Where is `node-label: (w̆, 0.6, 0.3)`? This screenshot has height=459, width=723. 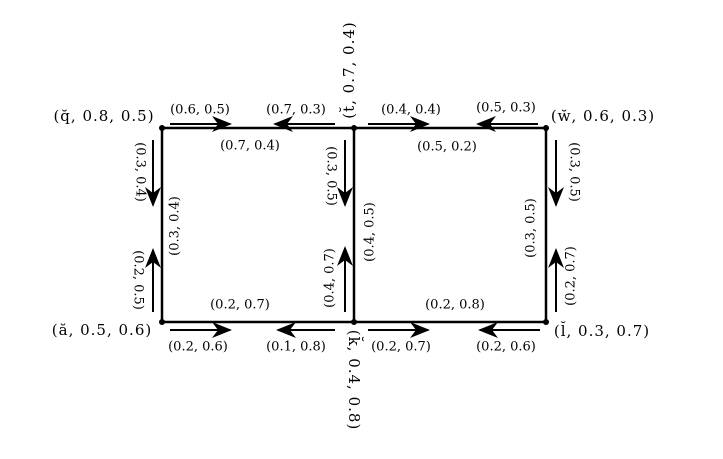
node-label: (w̆, 0.6, 0.3) is located at coordinates (603, 116).